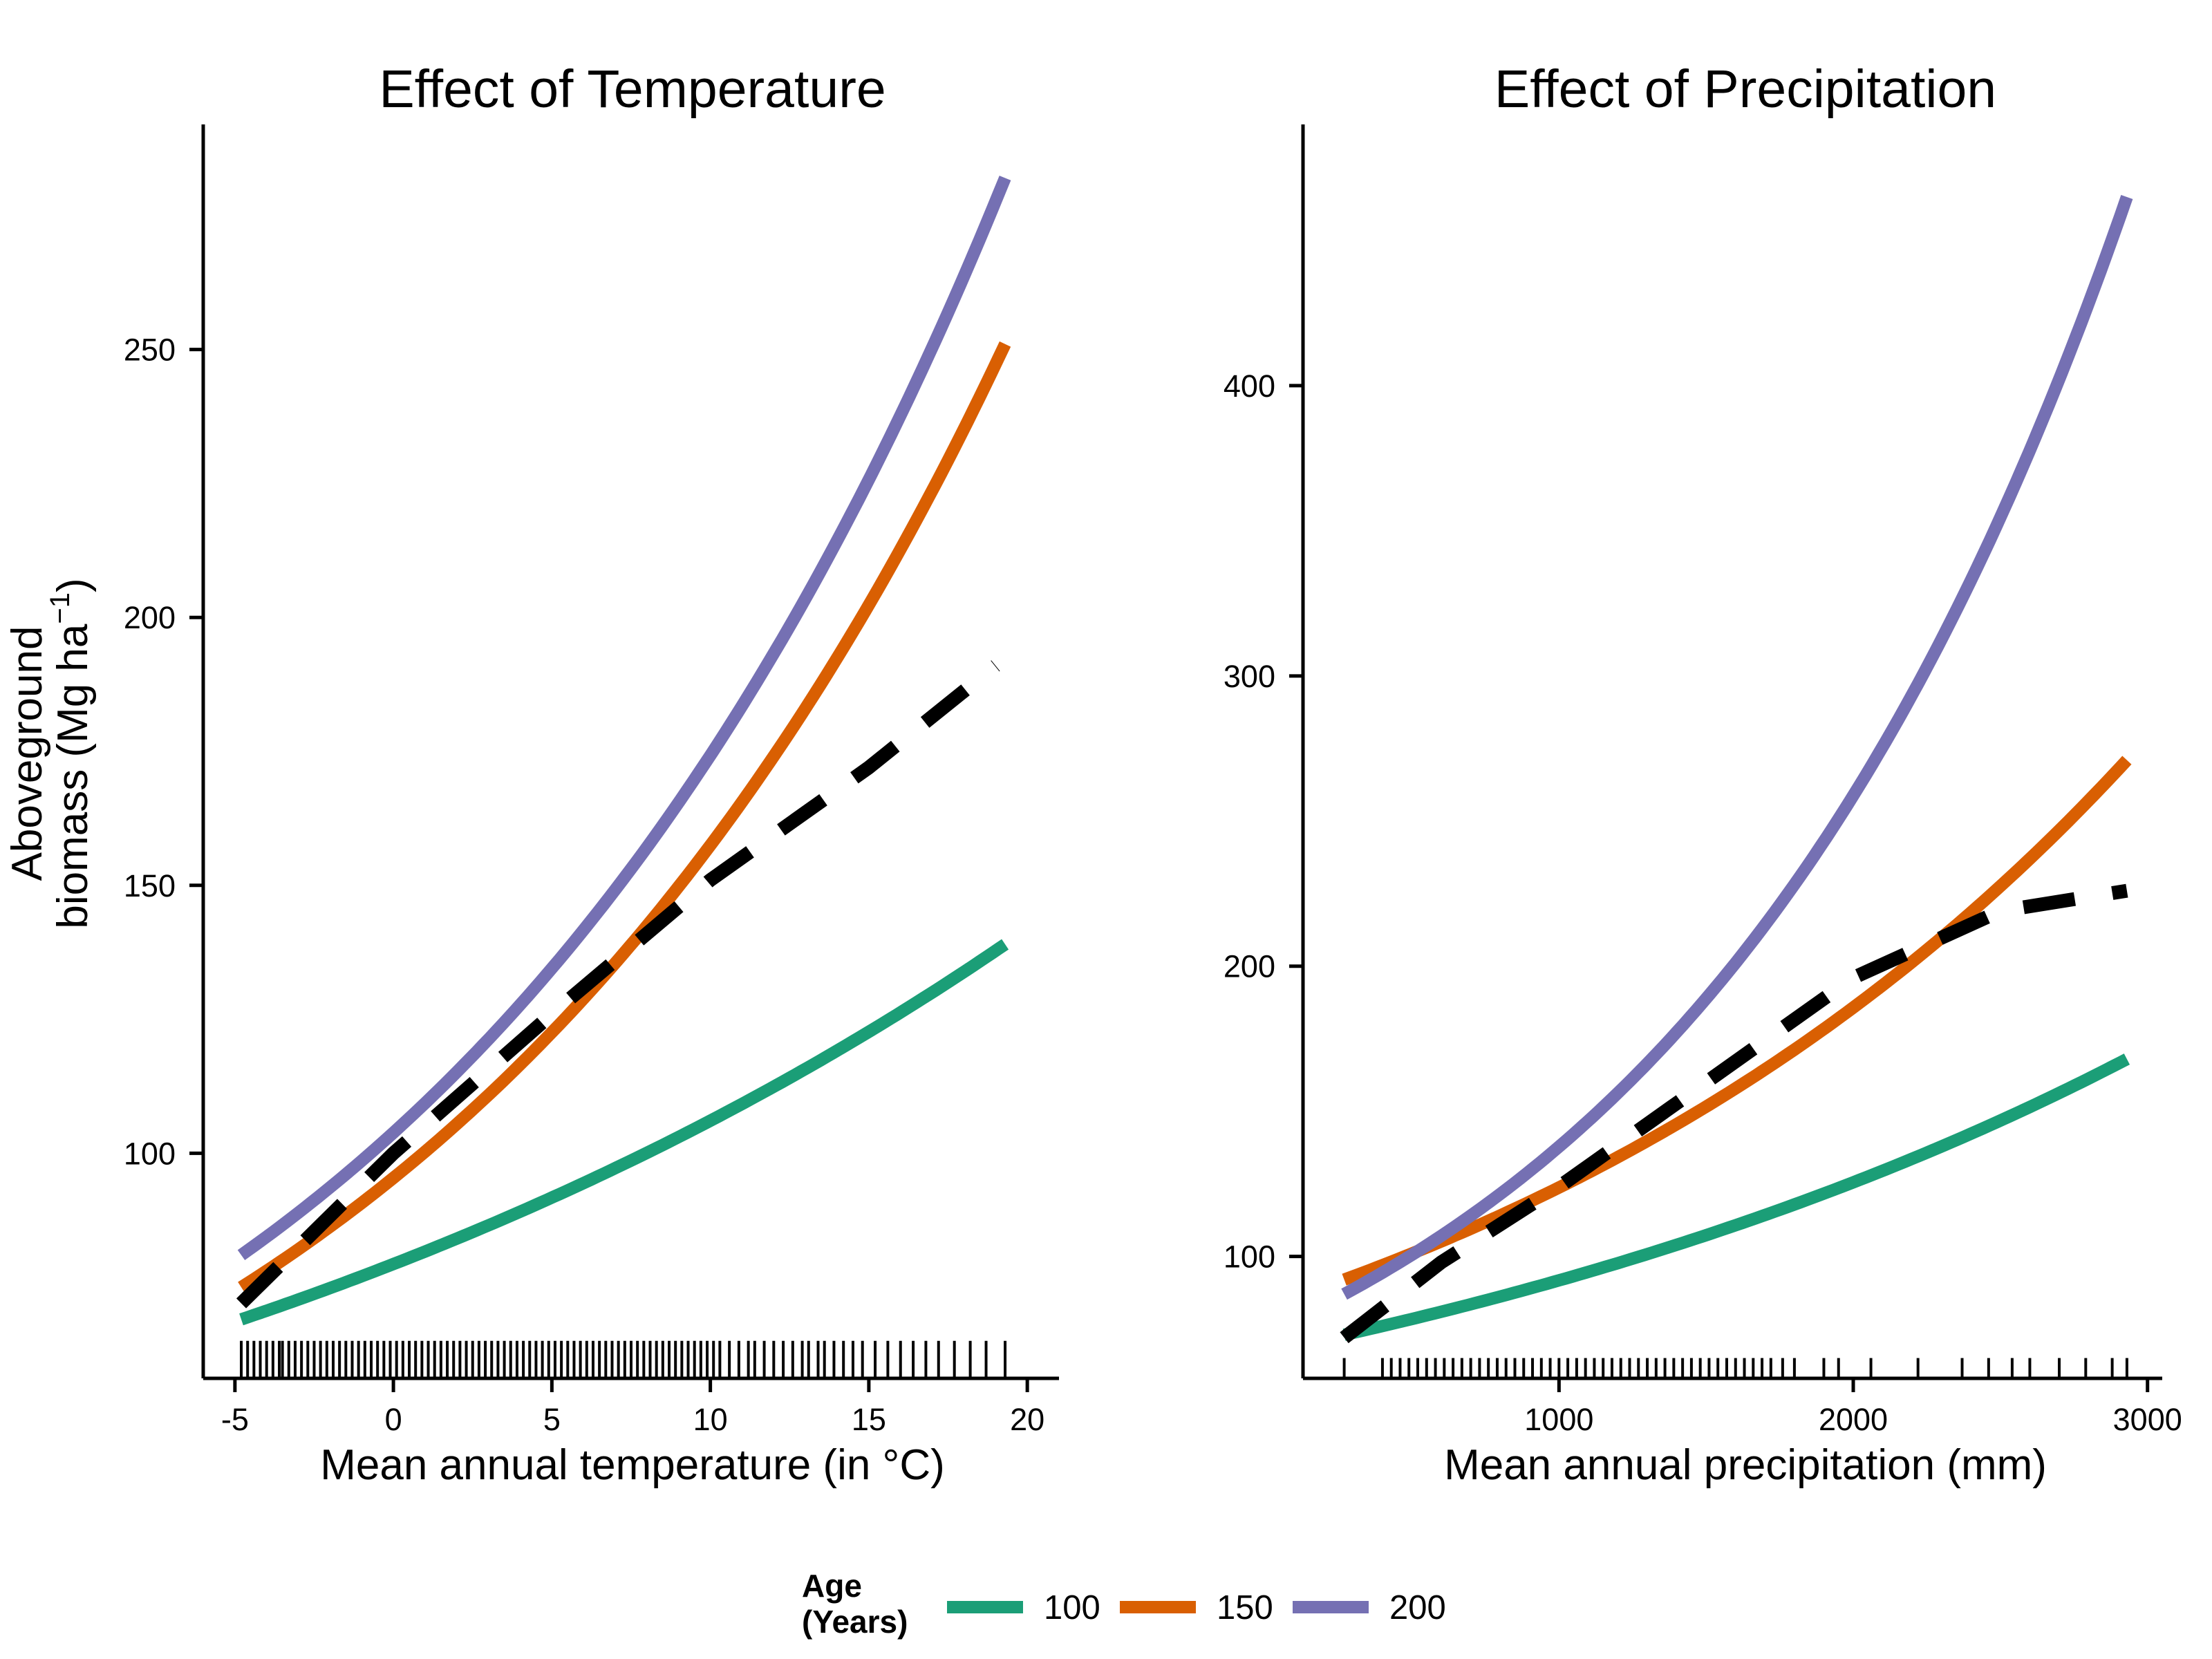 Image resolution: width=2212 pixels, height=1659 pixels. What do you see at coordinates (1854, 1419) in the screenshot?
I see `x-tick-label-precipitation: 2000` at bounding box center [1854, 1419].